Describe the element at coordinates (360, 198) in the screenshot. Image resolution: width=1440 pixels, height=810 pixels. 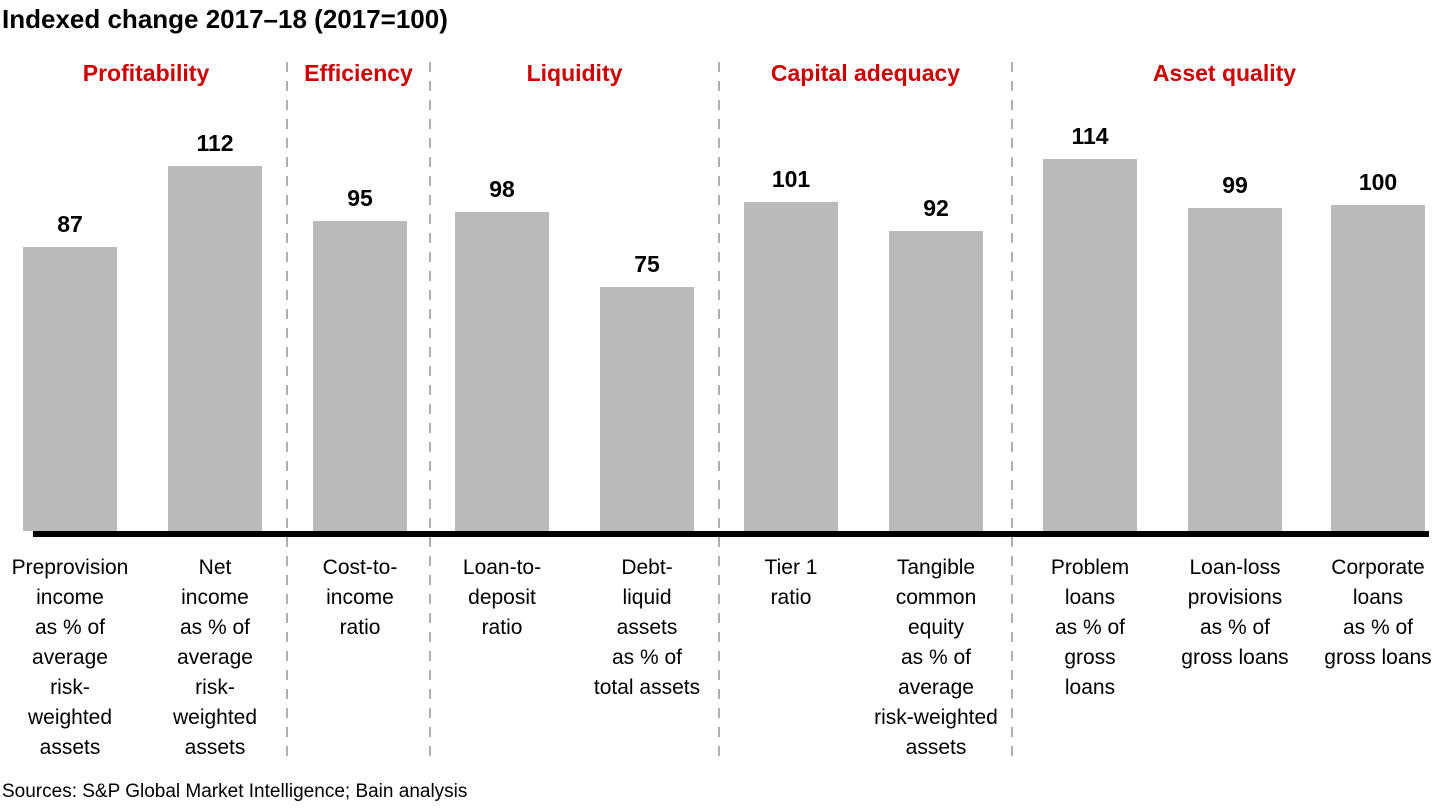
I see `bar-value-label: 95` at that location.